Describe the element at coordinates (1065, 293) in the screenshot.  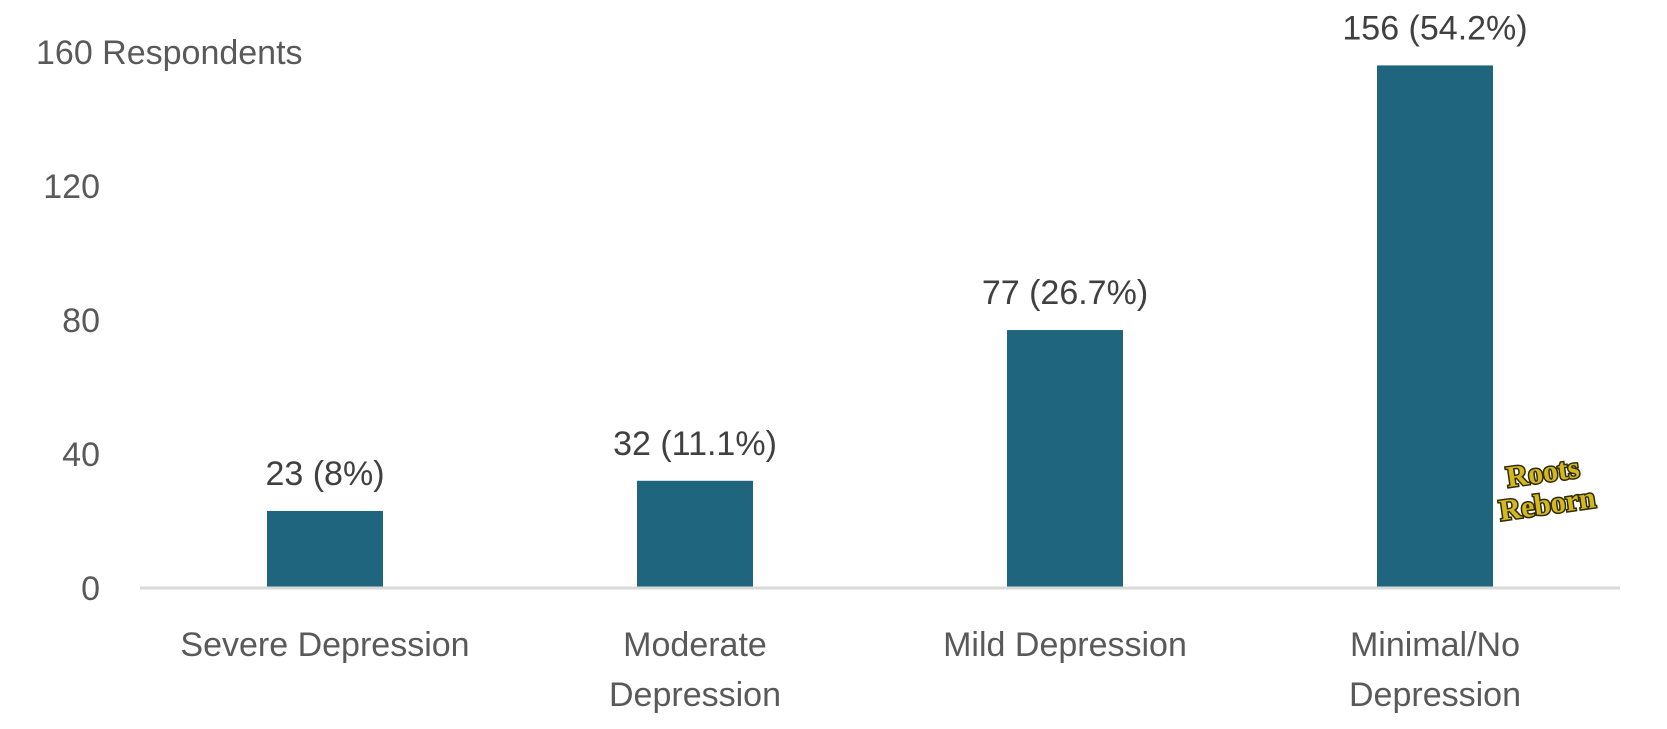
I see `data-label: 77 (26.7%)` at that location.